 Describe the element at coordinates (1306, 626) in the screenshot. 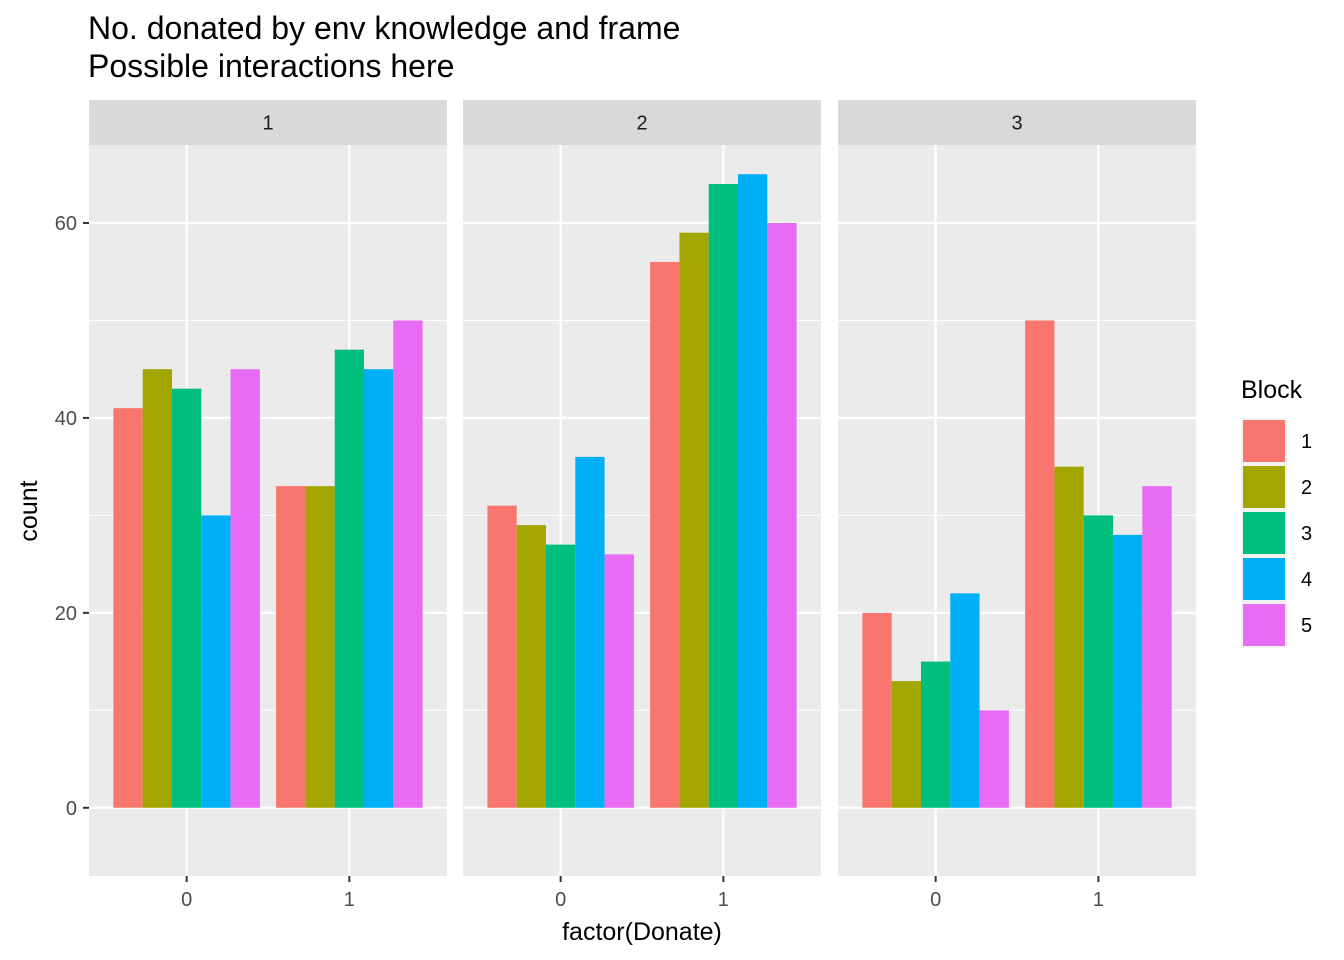

I see `legend-label-5: 5` at that location.